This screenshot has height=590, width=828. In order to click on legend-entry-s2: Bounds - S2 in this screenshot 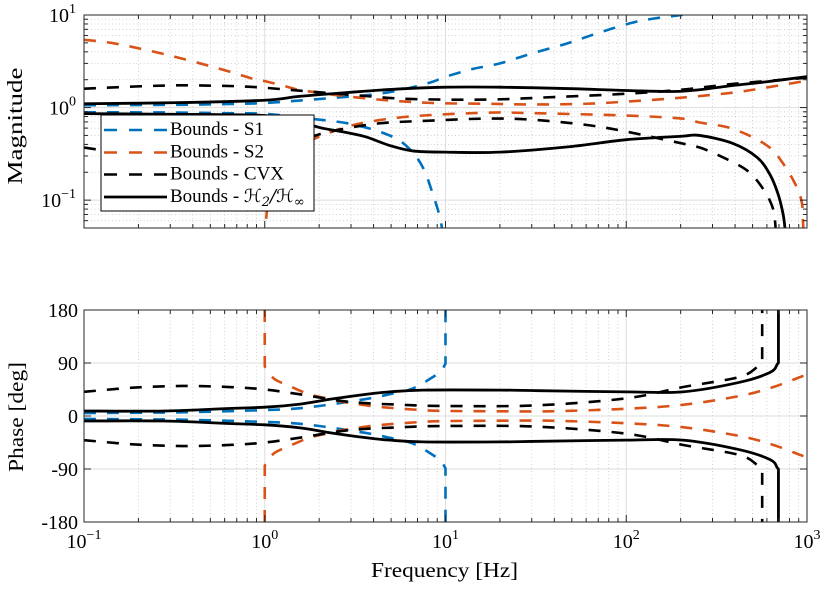, I will do `click(184, 152)`.